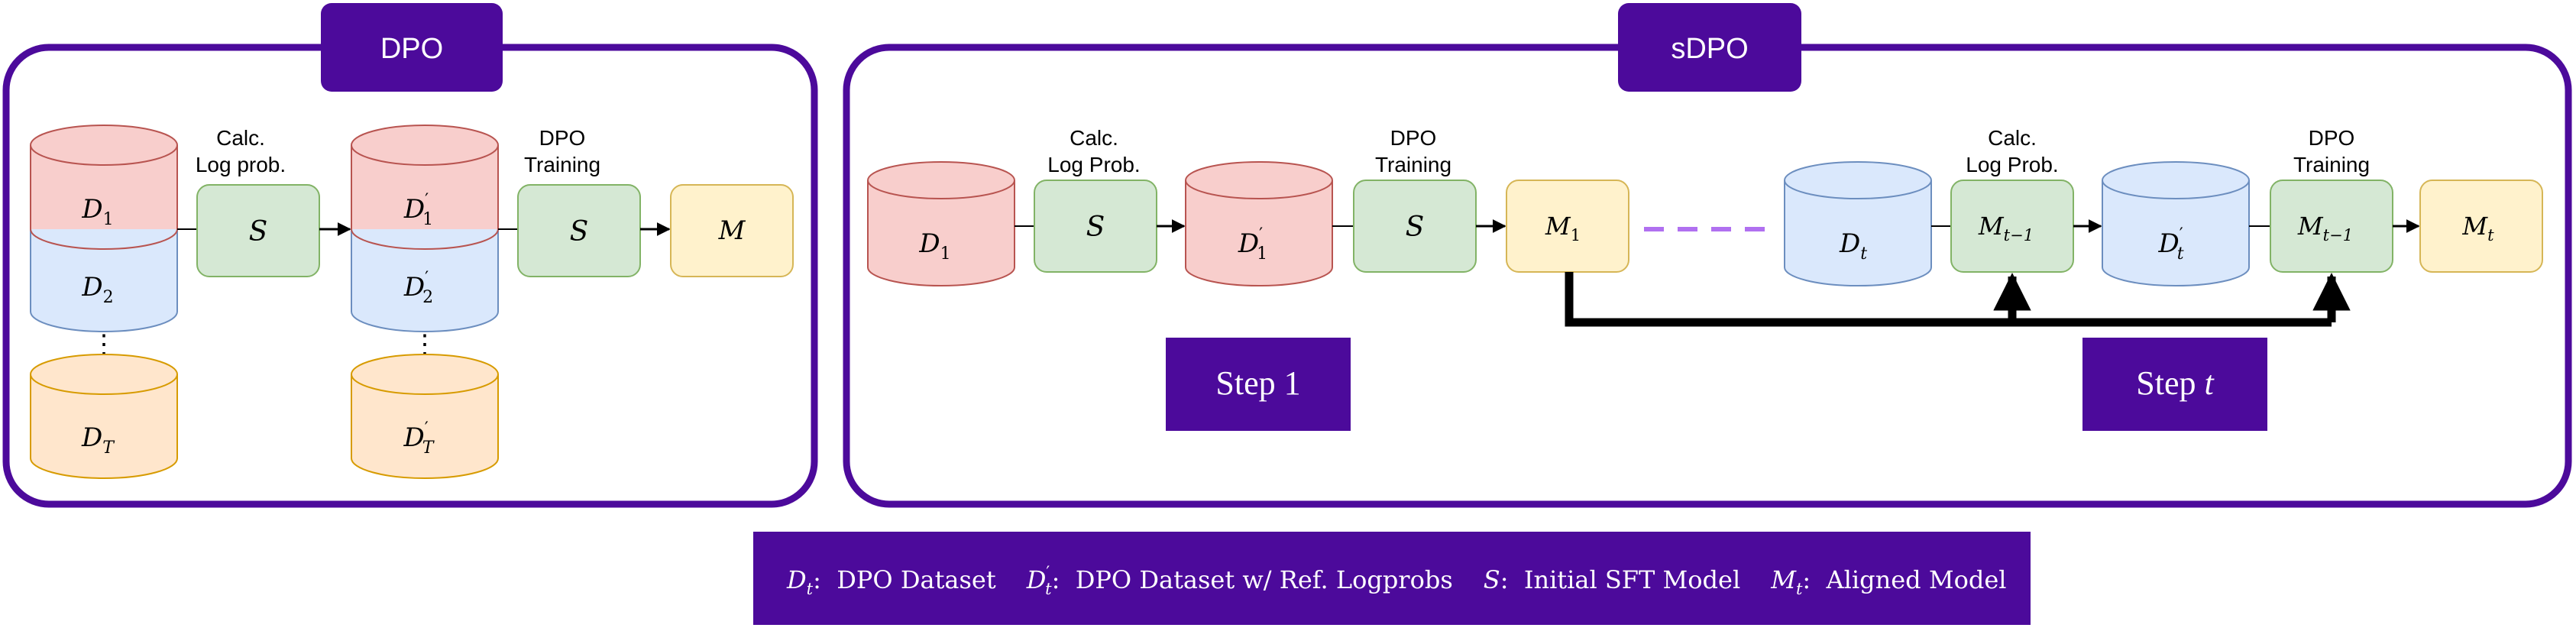  I want to click on step-t-badge, so click(2174, 384).